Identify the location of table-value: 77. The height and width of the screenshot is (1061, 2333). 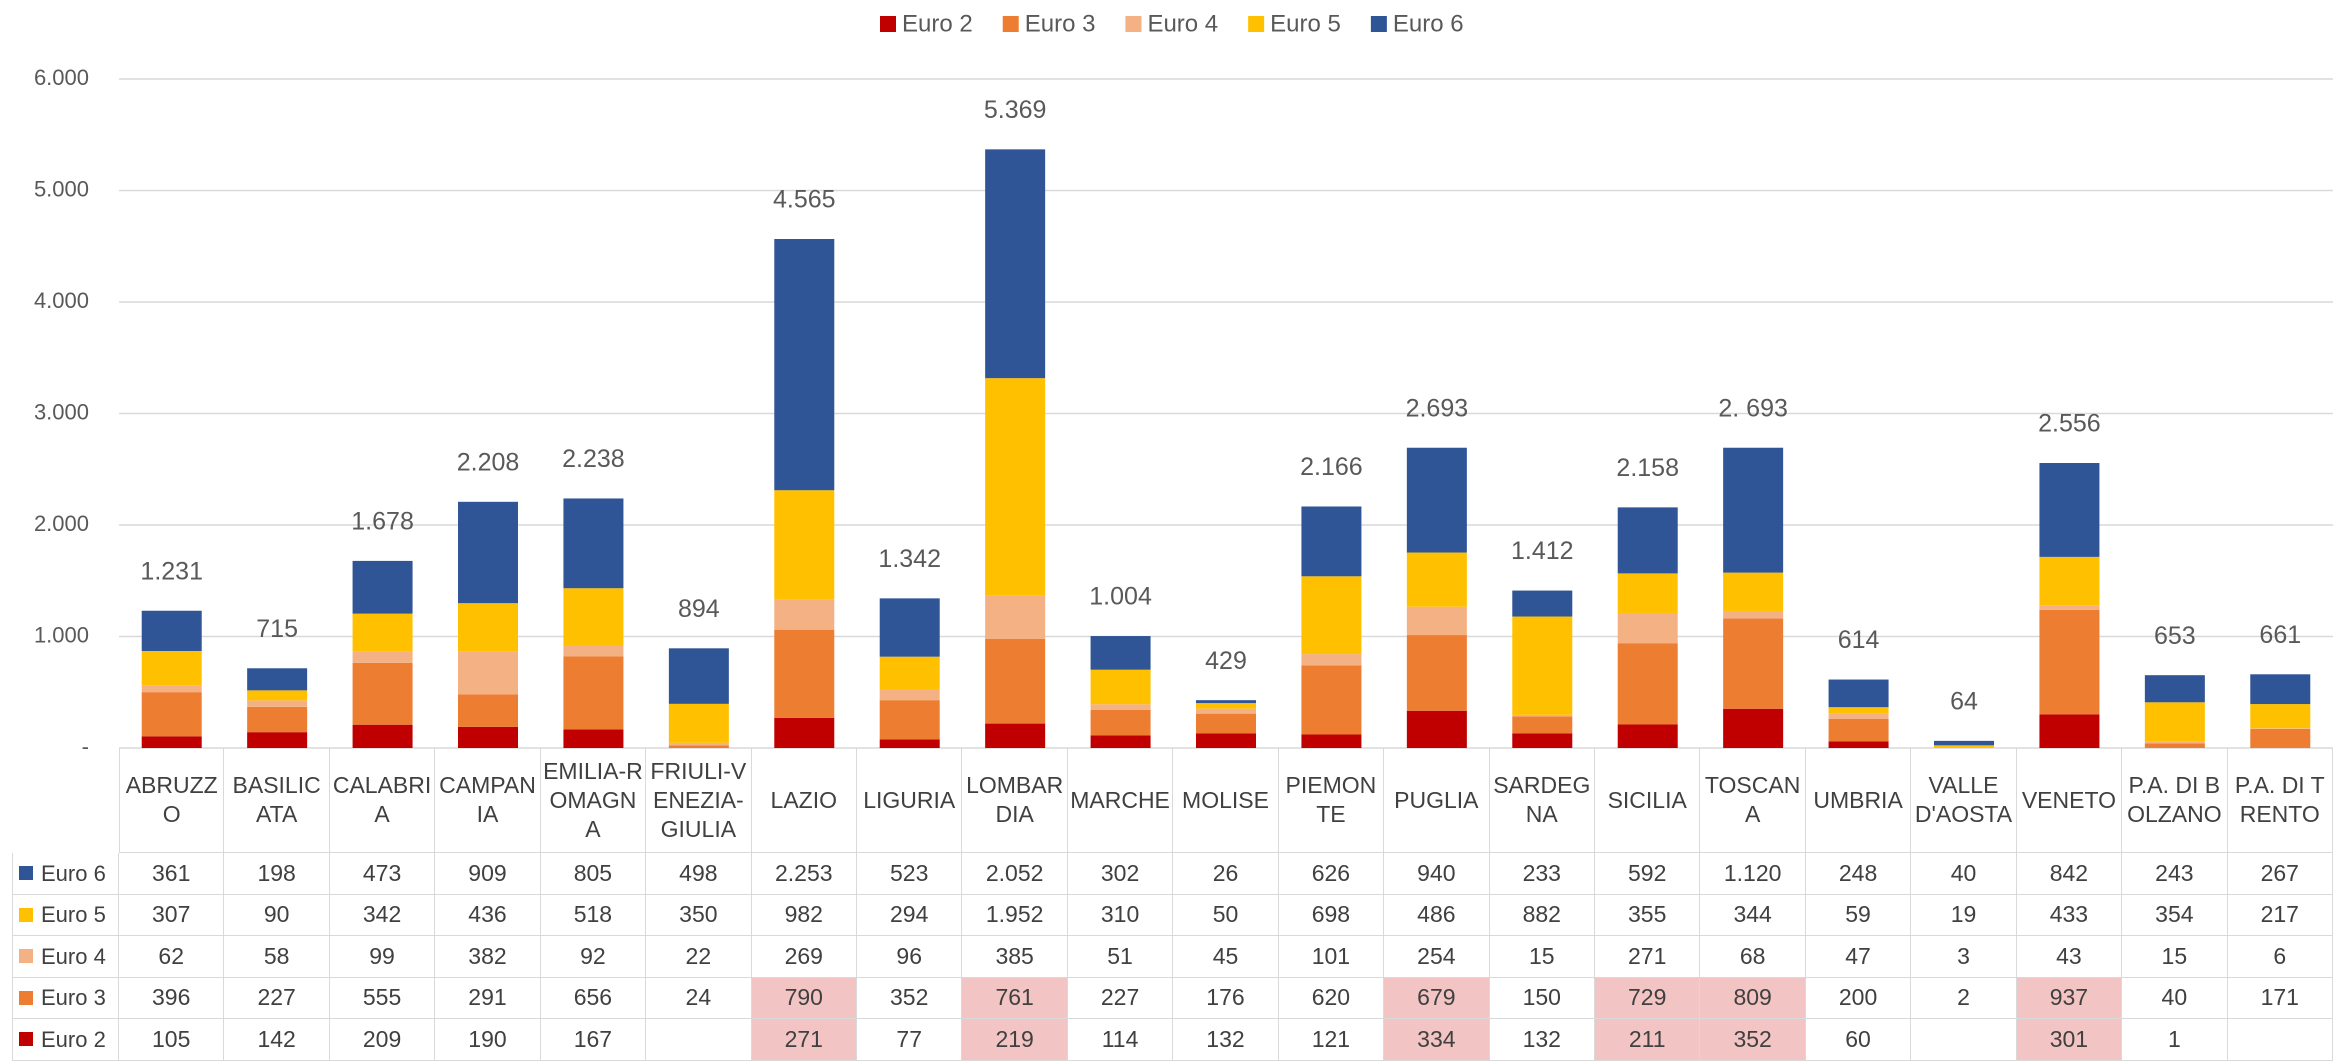
(909, 1040).